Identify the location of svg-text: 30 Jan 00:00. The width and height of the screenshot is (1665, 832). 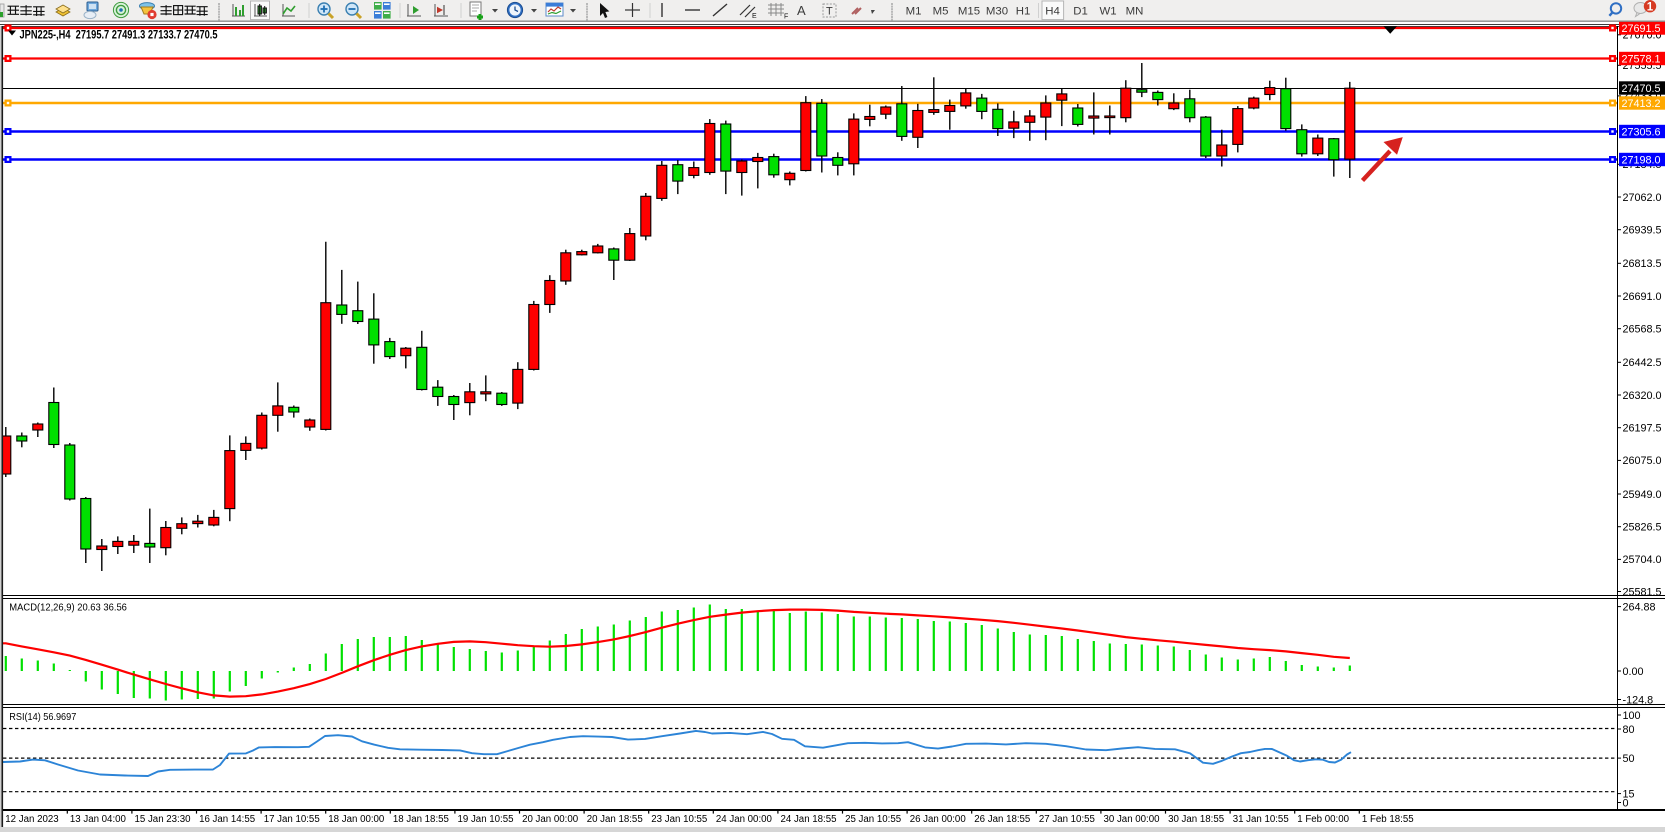
(1132, 819).